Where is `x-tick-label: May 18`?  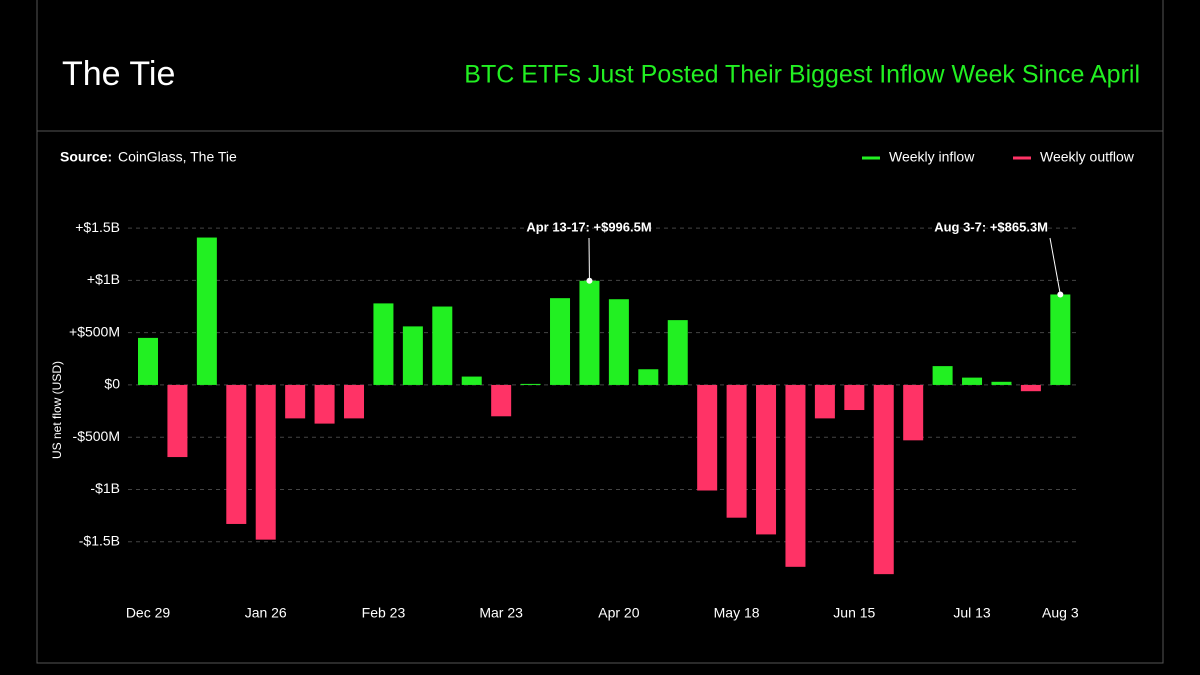
x-tick-label: May 18 is located at coordinates (737, 613).